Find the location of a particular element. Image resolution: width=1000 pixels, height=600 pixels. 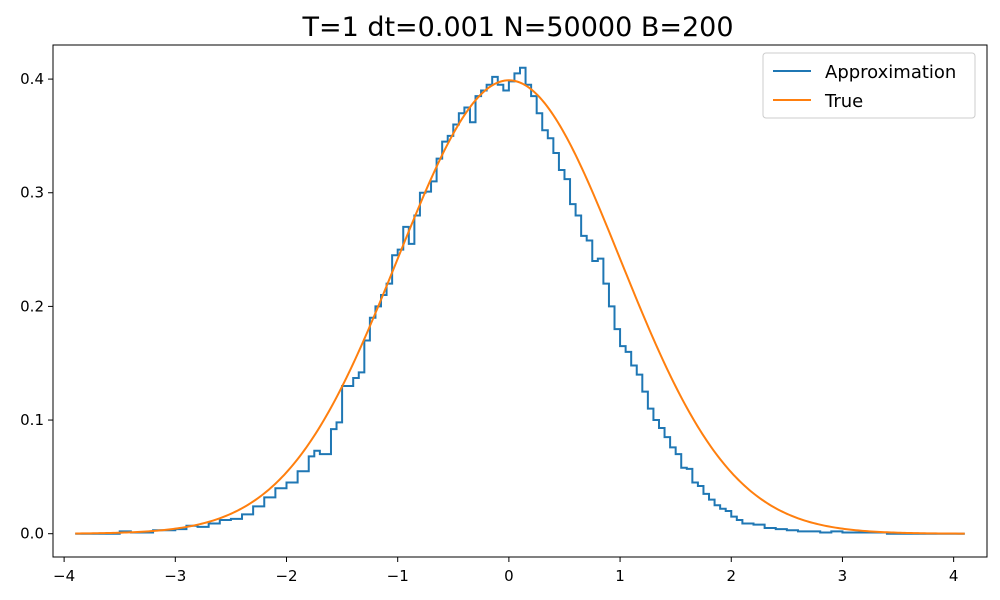

x-tick-label: 0 is located at coordinates (509, 576).